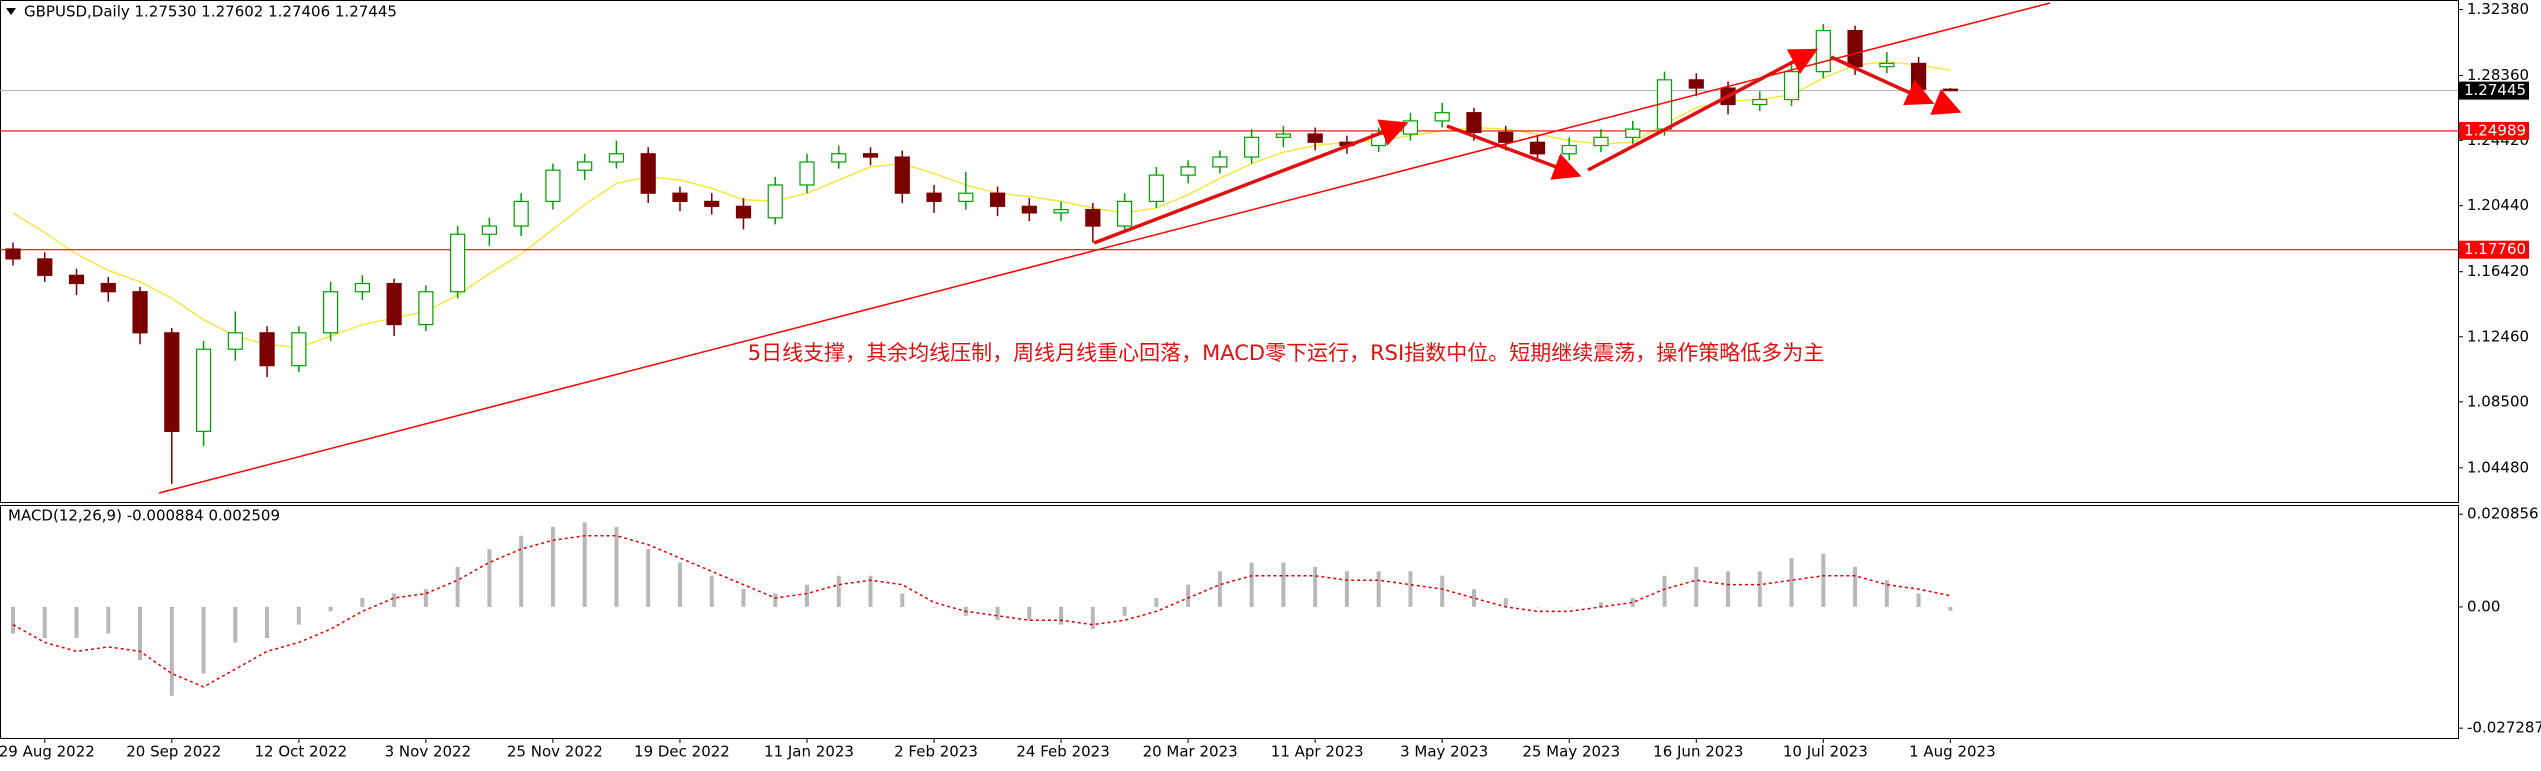 This screenshot has height=771, width=2541. I want to click on y-tick-label: 1.28360, so click(2498, 75).